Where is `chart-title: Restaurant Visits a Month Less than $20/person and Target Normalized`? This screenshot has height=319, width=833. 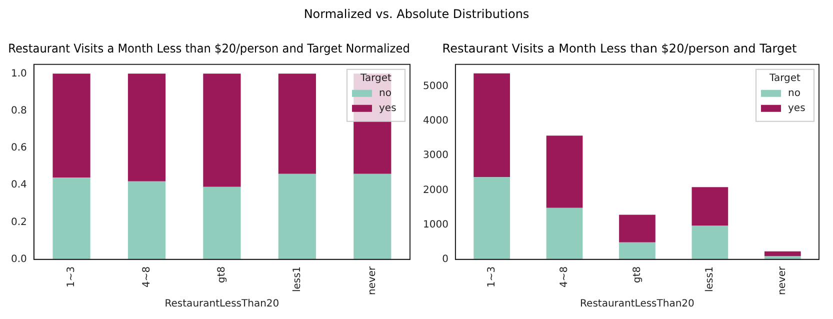
chart-title: Restaurant Visits a Month Less than $20/person and Target Normalized is located at coordinates (209, 48).